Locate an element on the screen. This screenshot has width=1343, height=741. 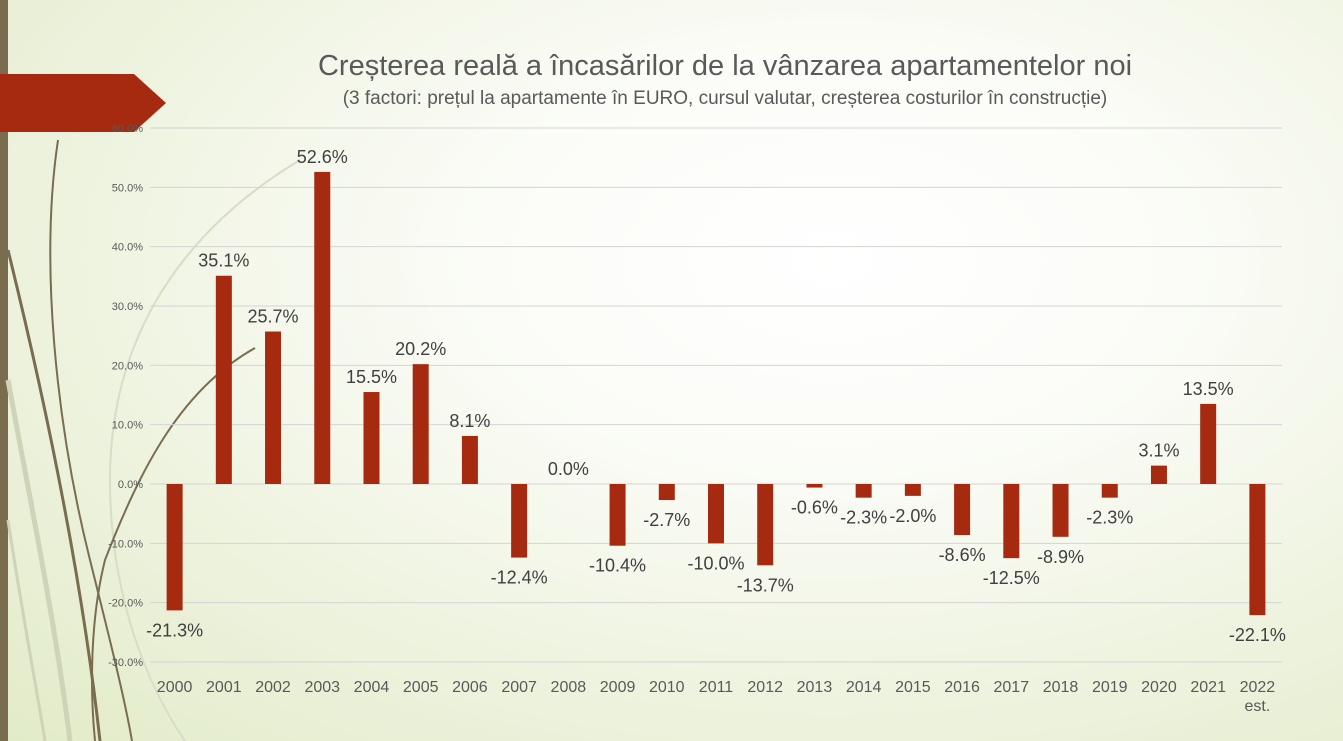
bar-2022 is located at coordinates (1257, 550).